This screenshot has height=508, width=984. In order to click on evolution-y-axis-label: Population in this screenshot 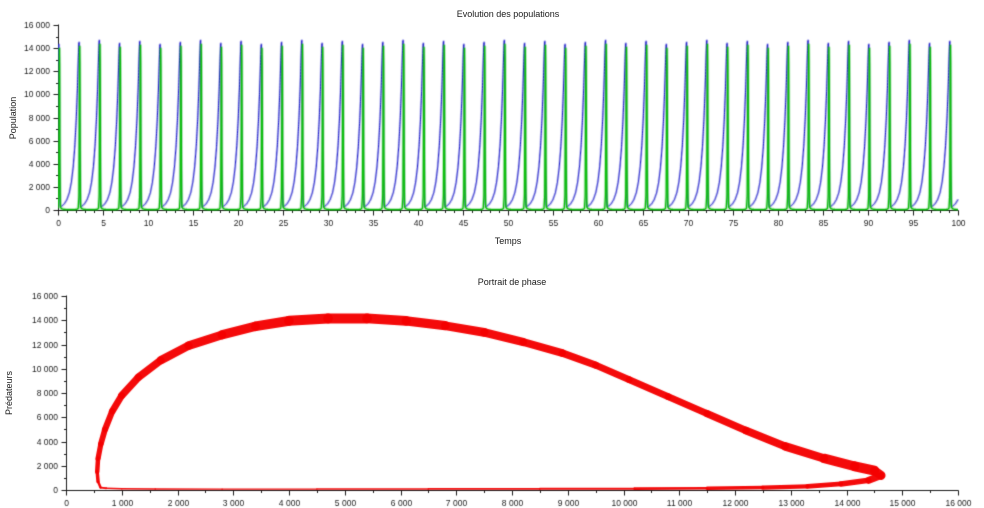, I will do `click(13, 118)`.